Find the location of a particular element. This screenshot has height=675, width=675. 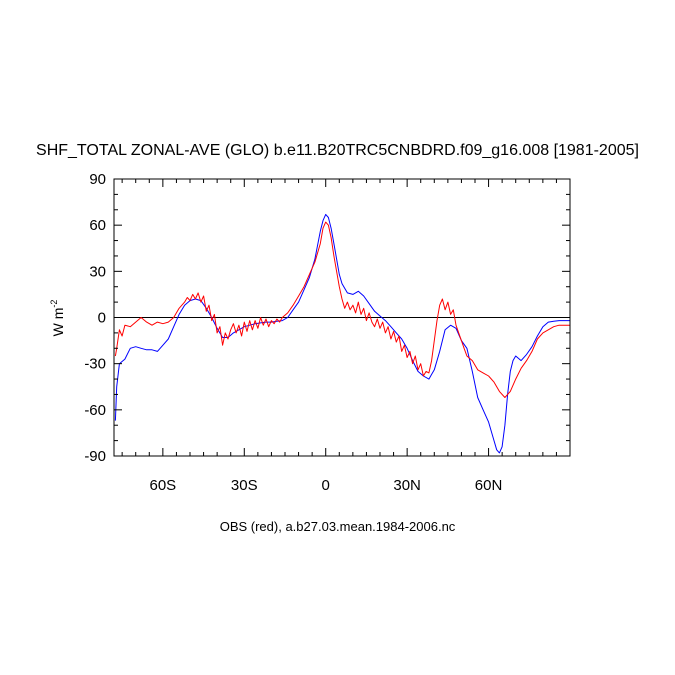

y-tick-label: 60 is located at coordinates (97, 225).